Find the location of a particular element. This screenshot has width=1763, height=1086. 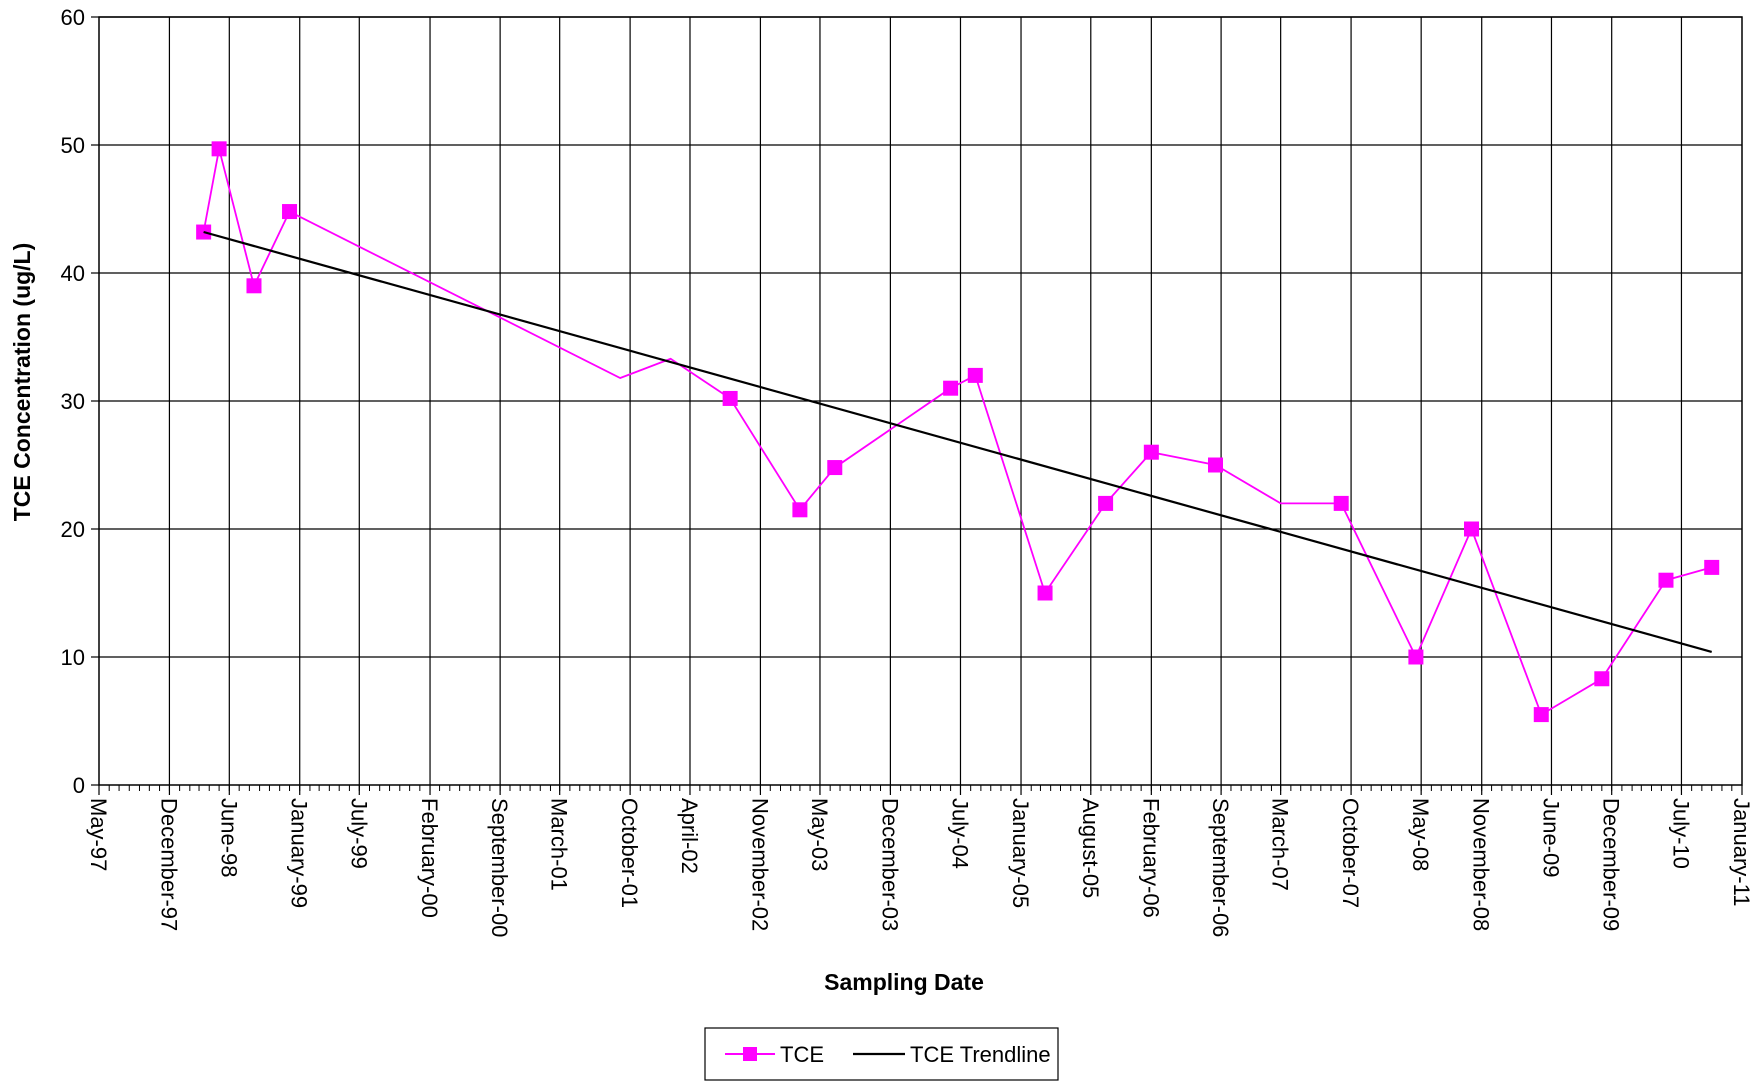

y-tick-label: 0 is located at coordinates (79, 785).